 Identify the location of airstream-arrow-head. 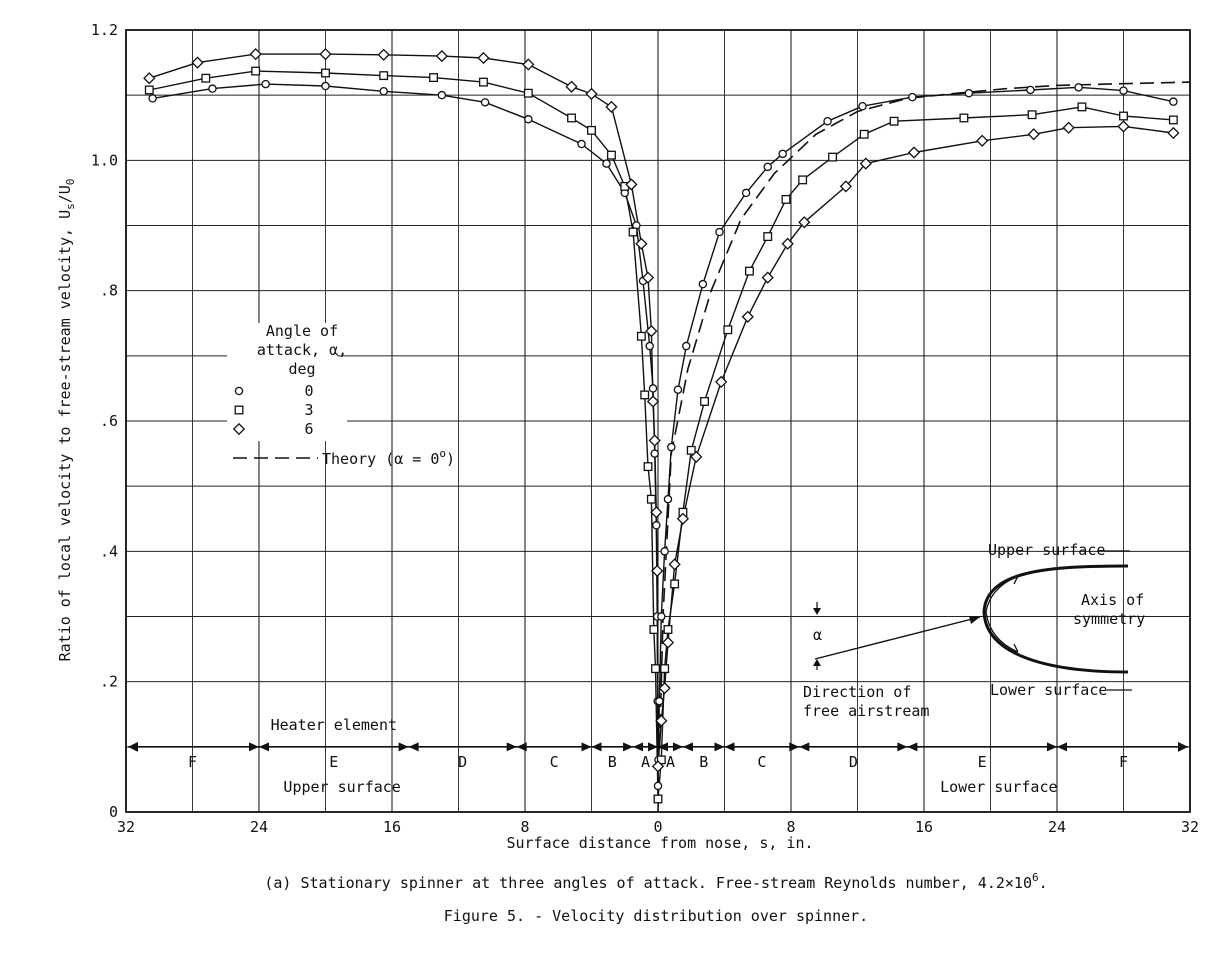
(974, 620).